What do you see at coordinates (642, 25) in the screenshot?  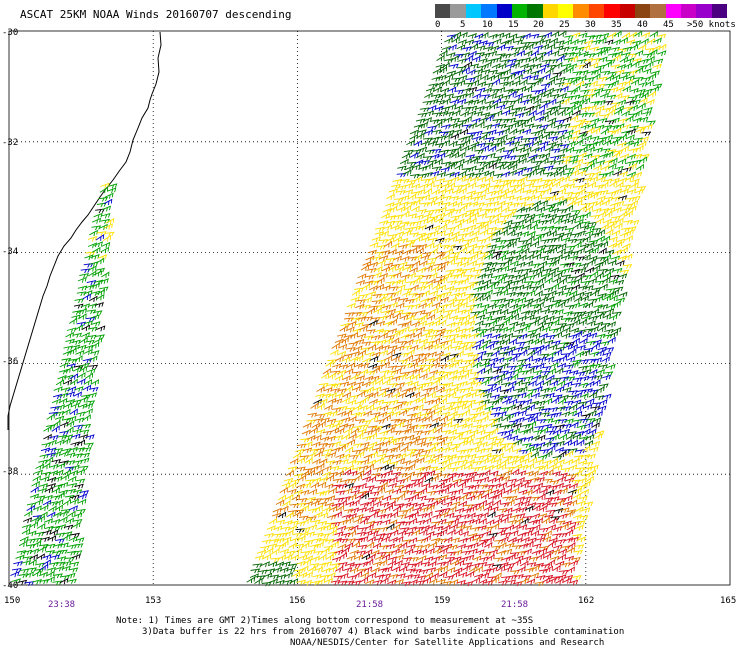 I see `colorbar-label: 40` at bounding box center [642, 25].